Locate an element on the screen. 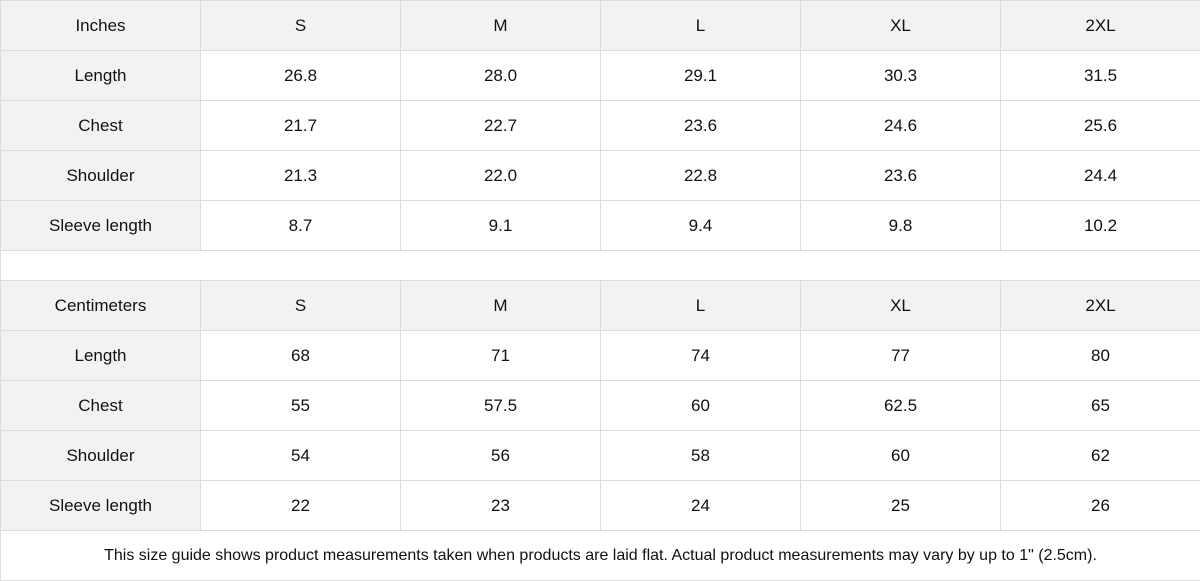 This screenshot has height=581, width=1200. measurement-cell: 9.8 is located at coordinates (901, 226).